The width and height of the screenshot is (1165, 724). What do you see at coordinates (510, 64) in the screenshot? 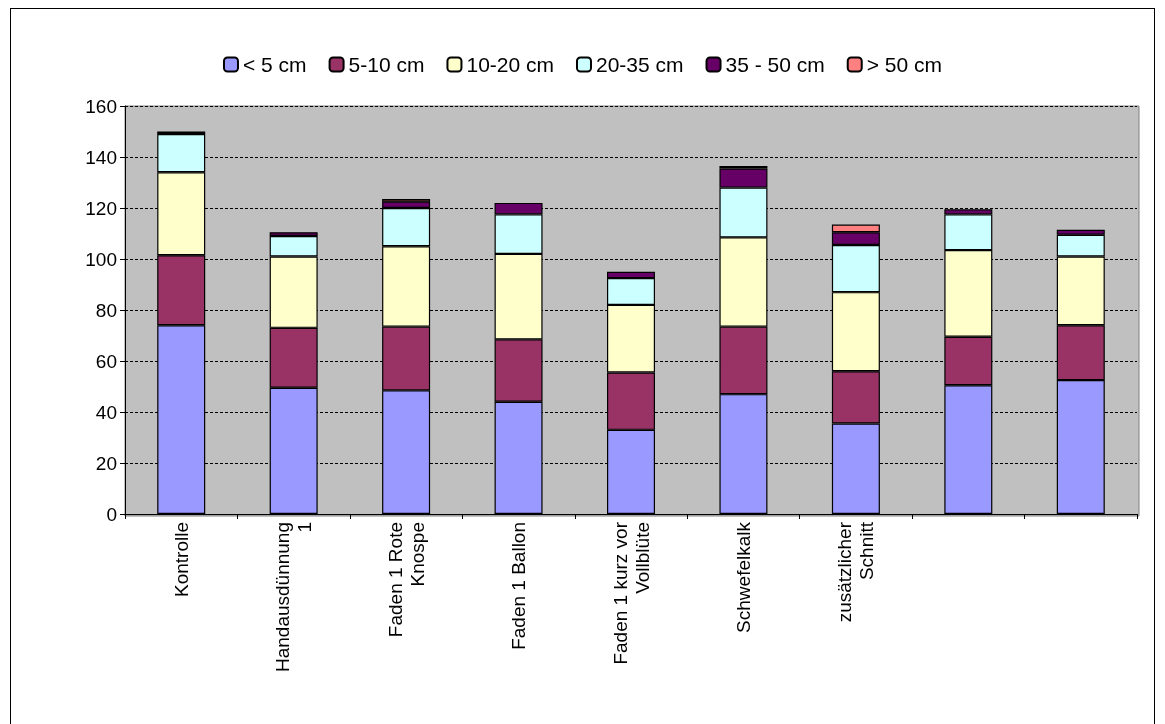
I see `legend-label: 10-20 cm` at bounding box center [510, 64].